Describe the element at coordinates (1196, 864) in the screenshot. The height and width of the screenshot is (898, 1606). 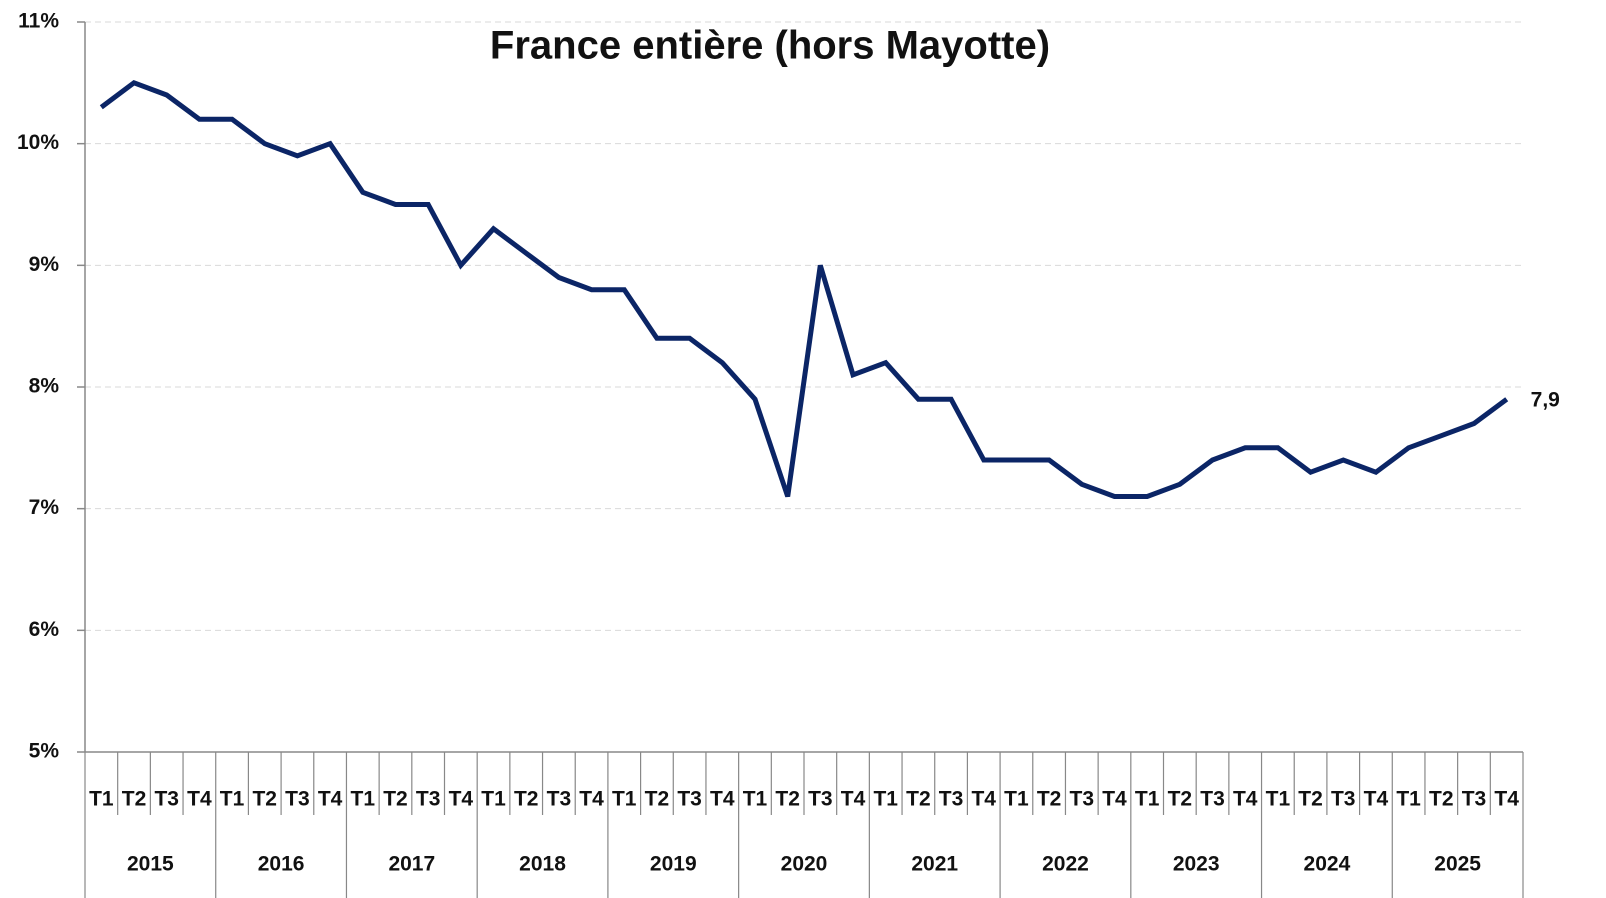
I see `x-group-label: 2023` at that location.